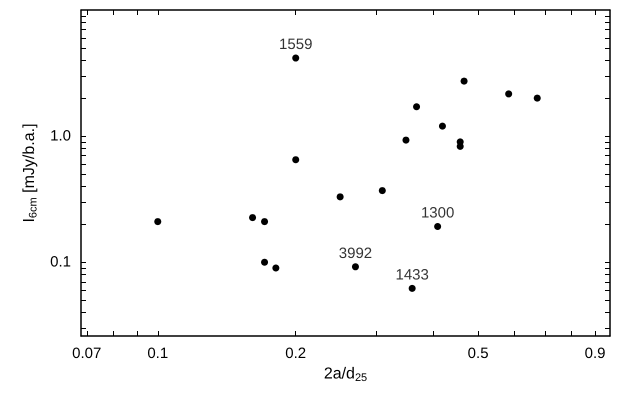 The height and width of the screenshot is (398, 622). Describe the element at coordinates (60, 136) in the screenshot. I see `y-tick-label: 1.0` at that location.